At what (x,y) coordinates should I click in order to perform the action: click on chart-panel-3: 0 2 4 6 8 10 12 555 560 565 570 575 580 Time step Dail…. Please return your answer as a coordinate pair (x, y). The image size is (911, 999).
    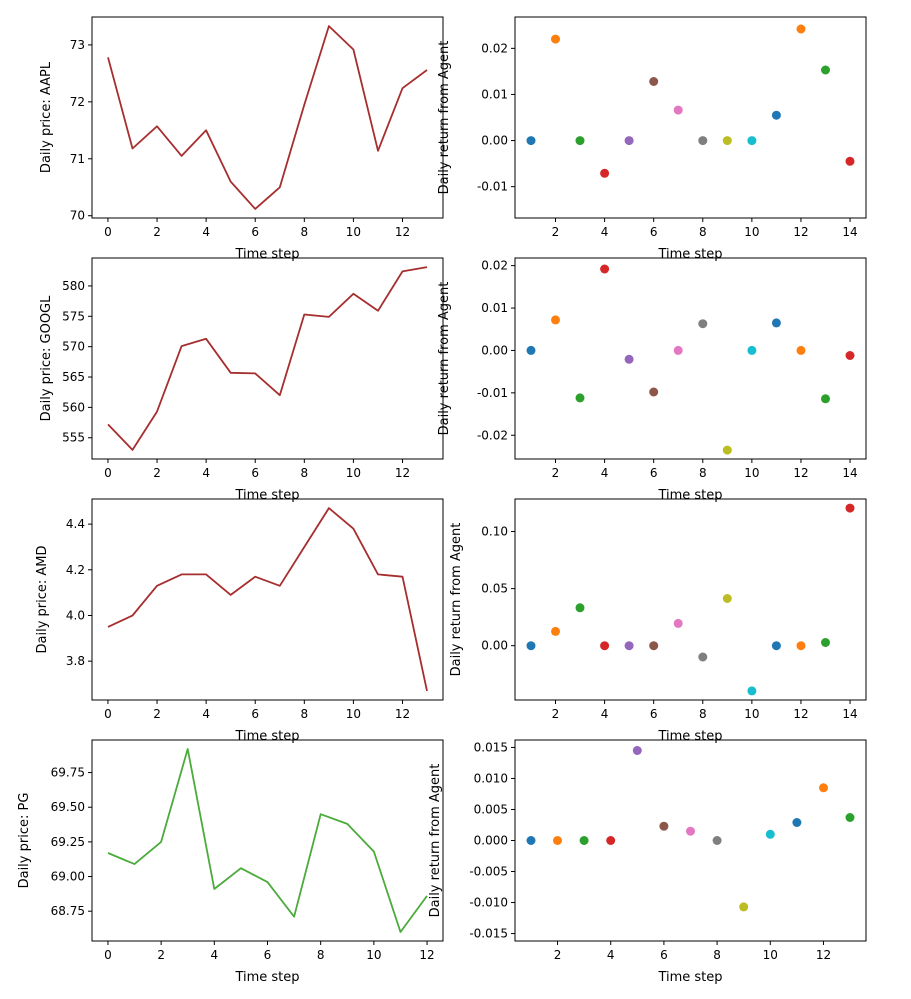
    Looking at the image, I should click on (241, 380).